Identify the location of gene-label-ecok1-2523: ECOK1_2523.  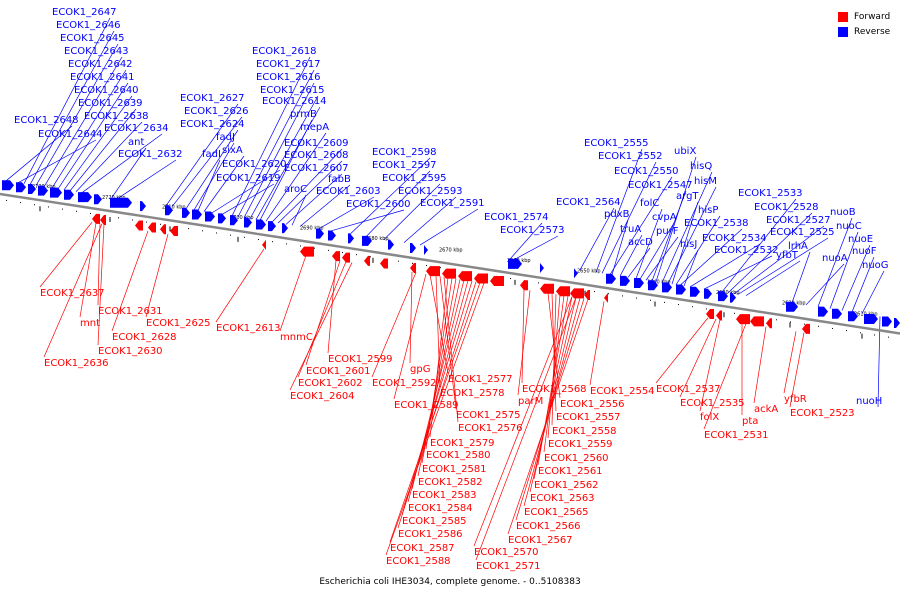
(822, 413).